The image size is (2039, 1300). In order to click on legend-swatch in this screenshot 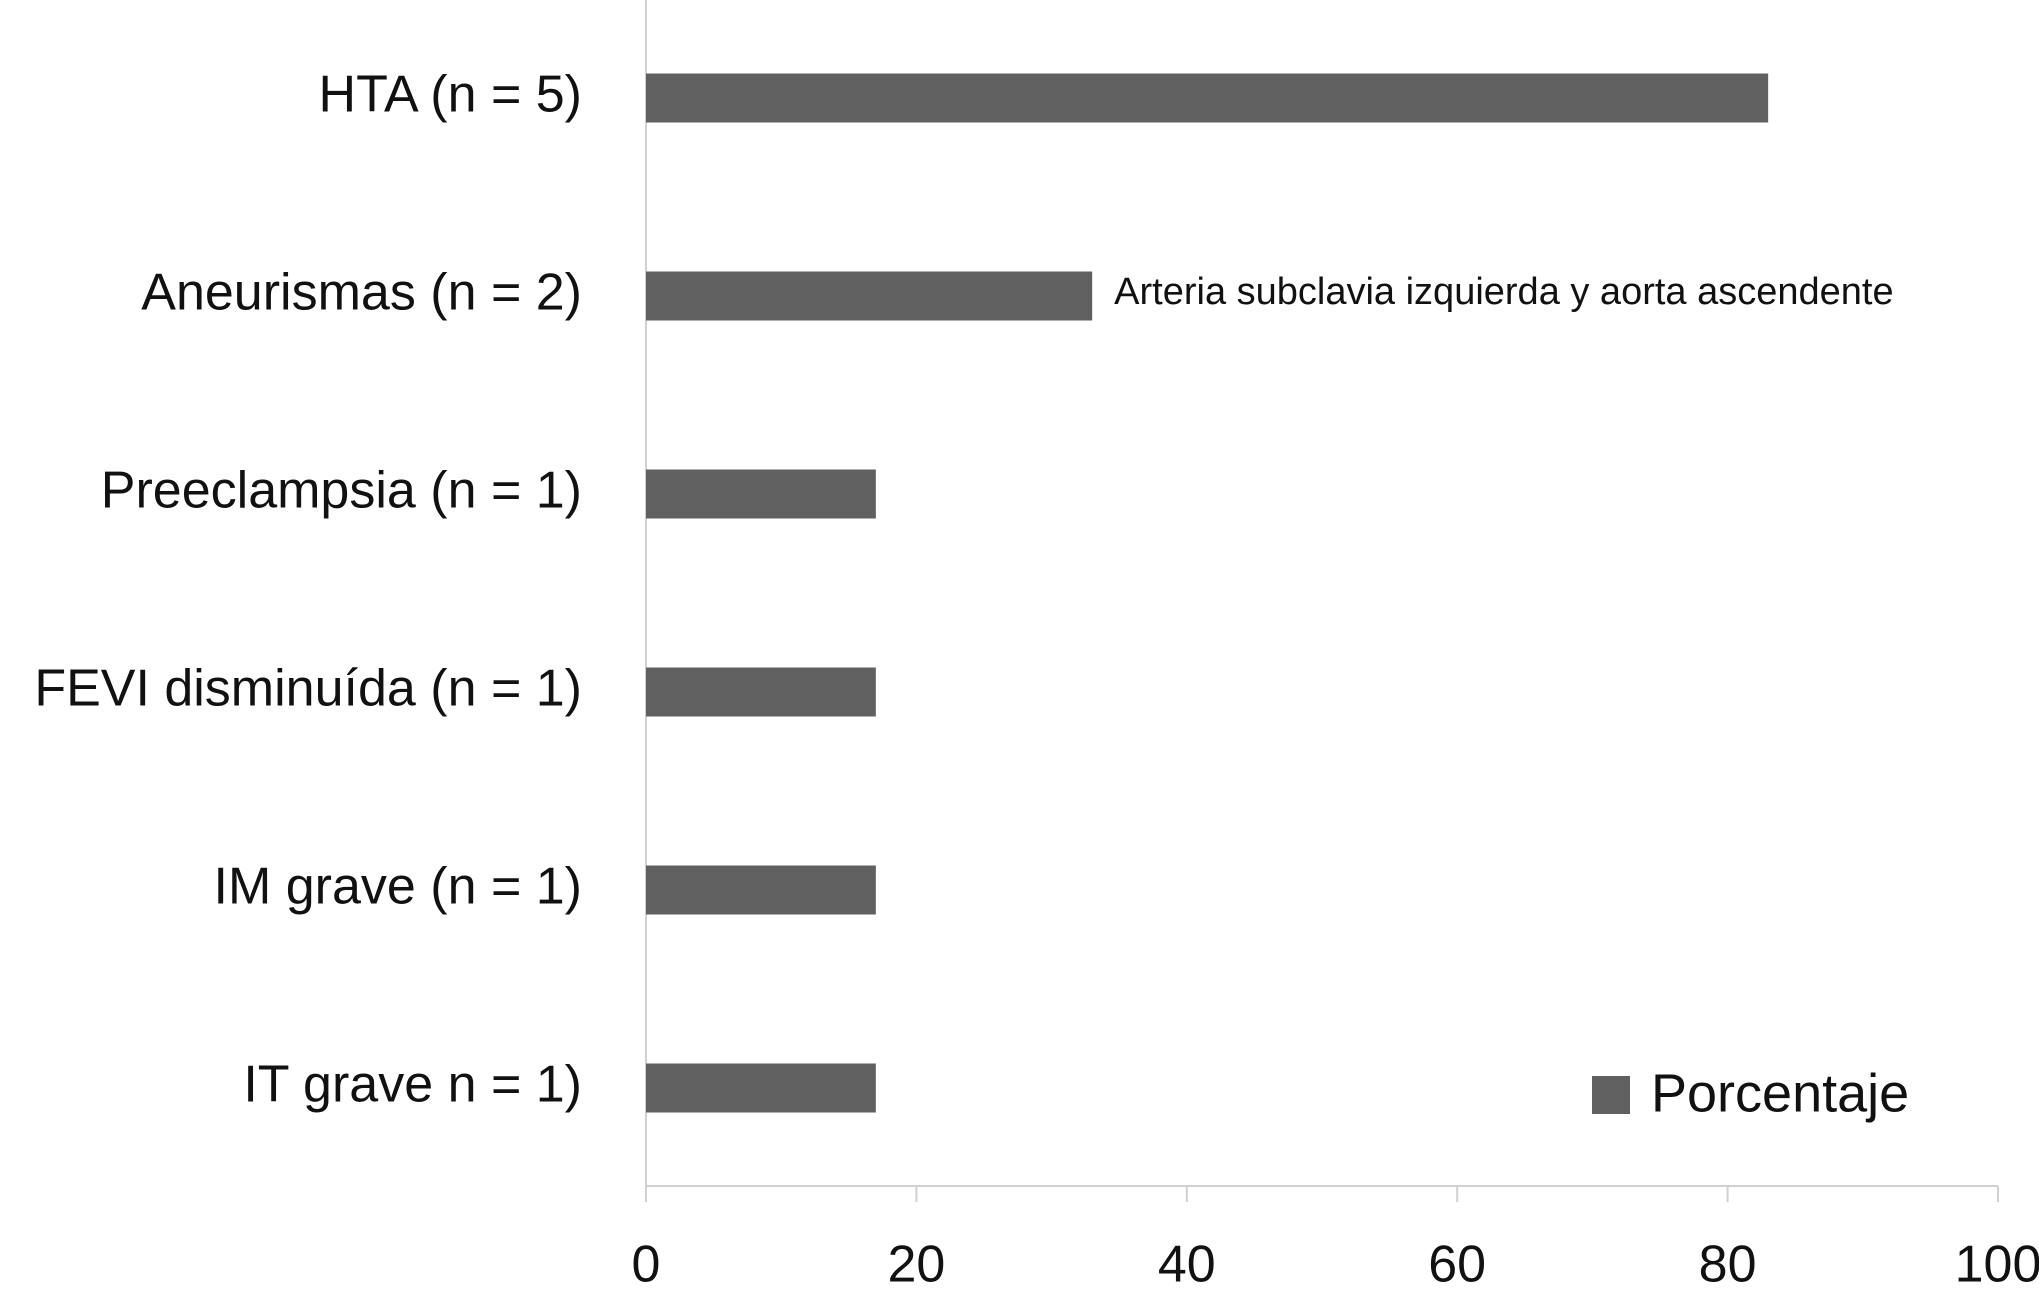, I will do `click(1611, 1095)`.